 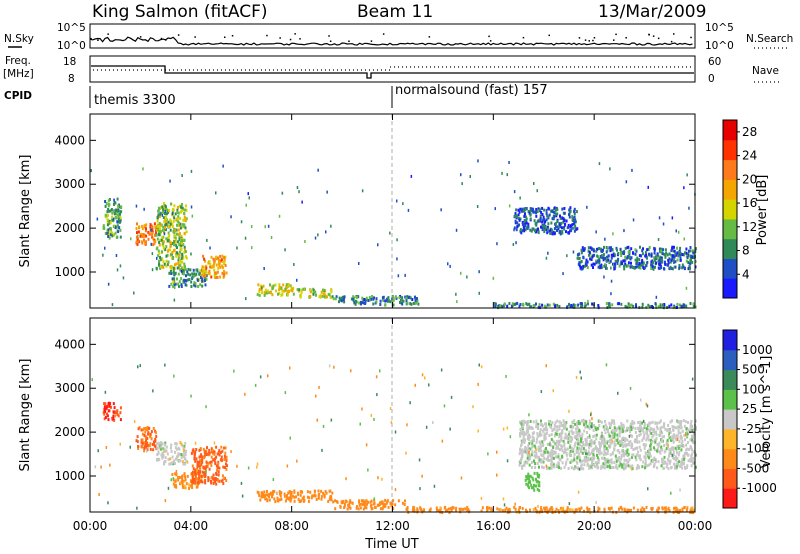 I want to click on ytick-label: 3000, so click(x=69, y=388).